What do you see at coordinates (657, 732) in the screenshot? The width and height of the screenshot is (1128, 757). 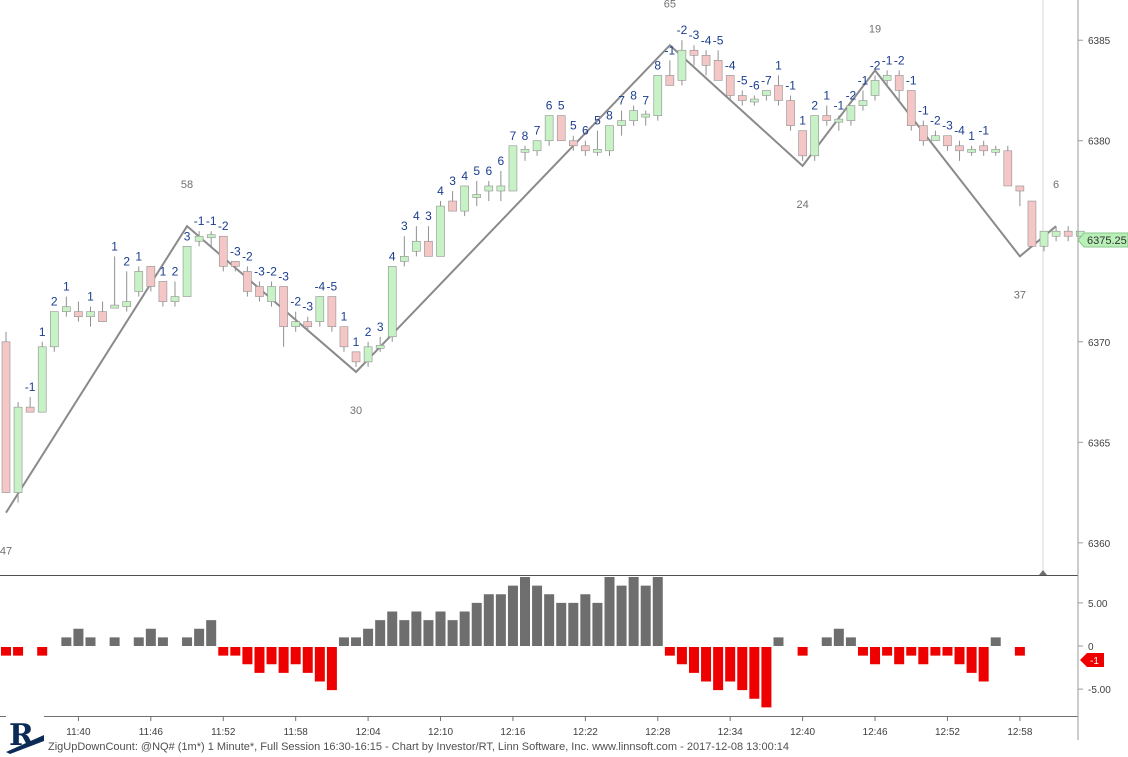 I see `time-tick-label: 12:28` at bounding box center [657, 732].